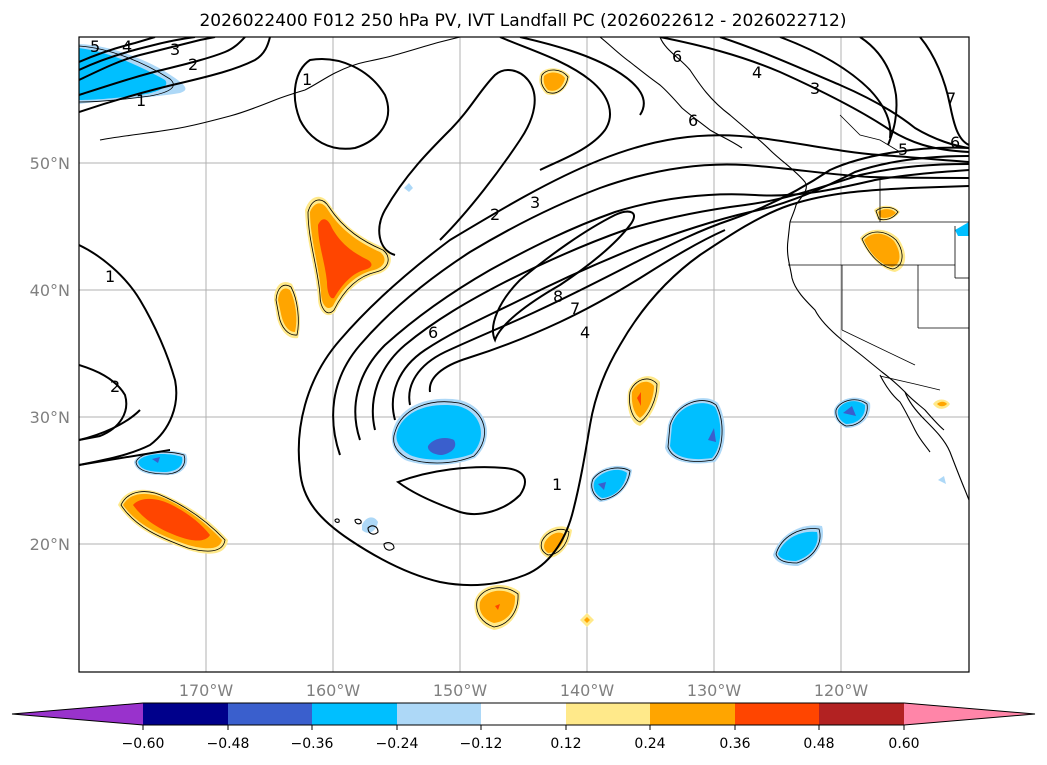 Image resolution: width=1047 pixels, height=765 pixels. What do you see at coordinates (602, 486) in the screenshot?
I see `blob-c1-core` at bounding box center [602, 486].